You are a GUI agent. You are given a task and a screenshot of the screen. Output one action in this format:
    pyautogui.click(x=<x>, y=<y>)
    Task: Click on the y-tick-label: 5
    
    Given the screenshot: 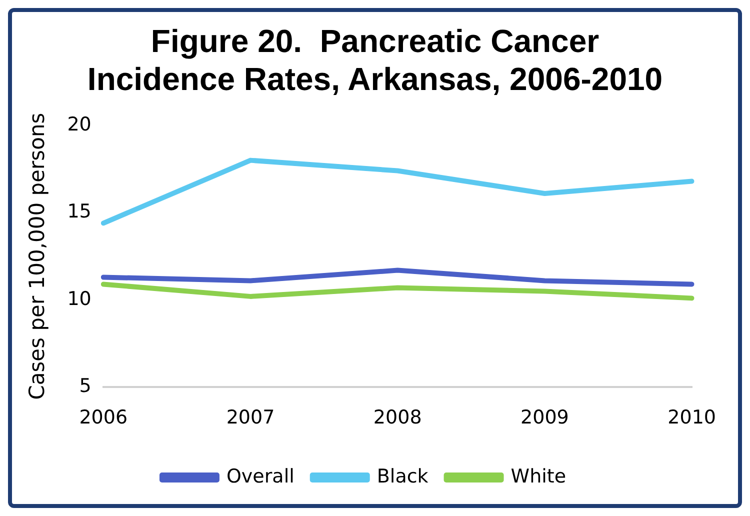 What is the action you would take?
    pyautogui.click(x=85, y=386)
    